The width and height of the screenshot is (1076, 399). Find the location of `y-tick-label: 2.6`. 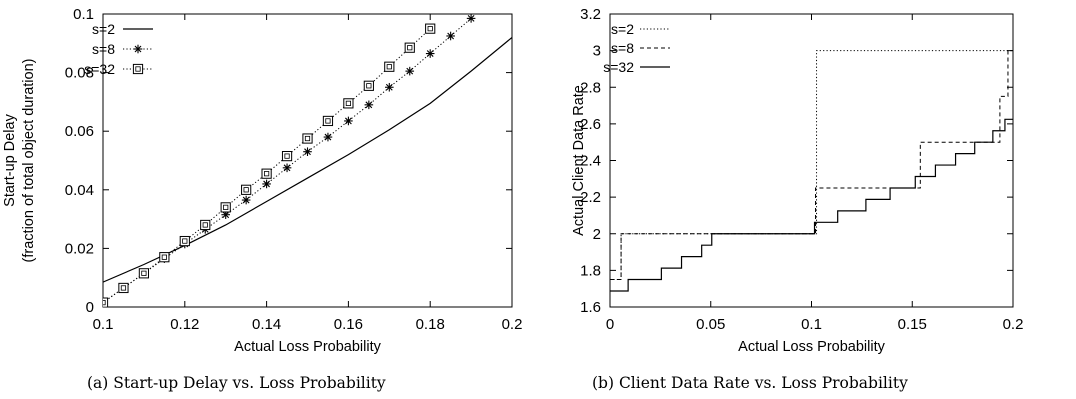

y-tick-label: 2.6 is located at coordinates (590, 124).